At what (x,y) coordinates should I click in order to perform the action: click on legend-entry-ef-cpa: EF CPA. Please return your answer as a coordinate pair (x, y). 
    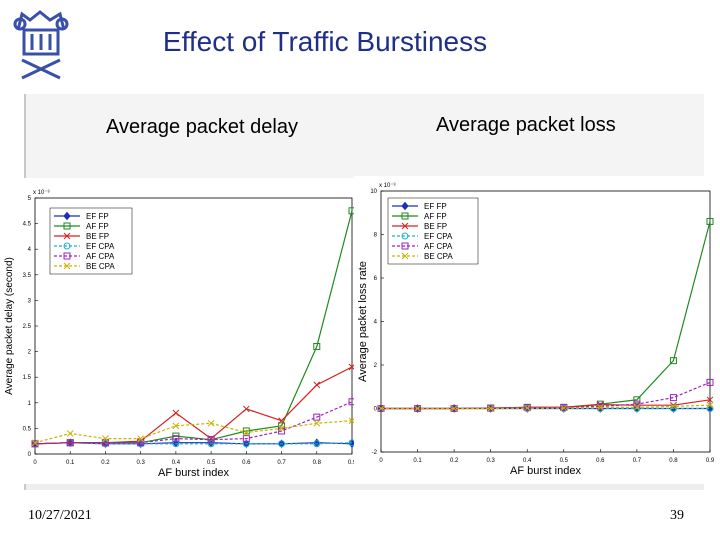
    Looking at the image, I should click on (438, 236).